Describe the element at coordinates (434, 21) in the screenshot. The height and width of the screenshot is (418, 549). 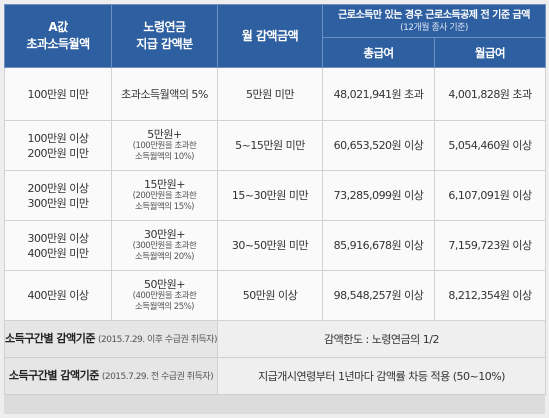
I see `header-income-group: 근로소득만 있는 경우 근로소득공제 전 기준 금액 (12개월 종사 기준)` at that location.